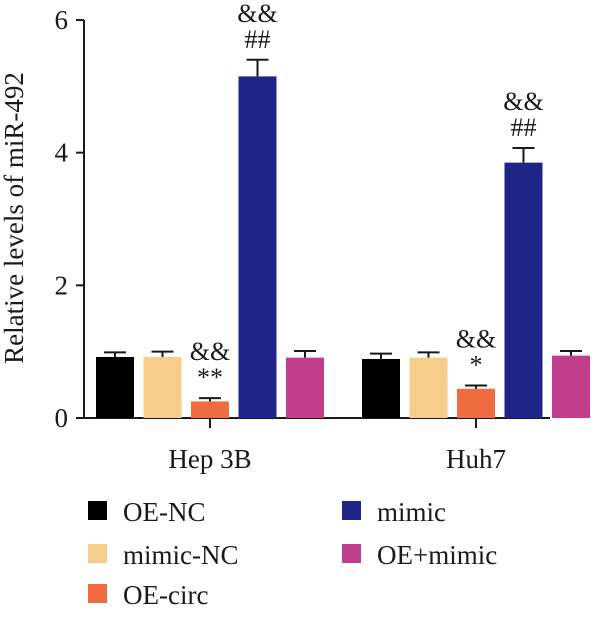 This screenshot has height=620, width=600. I want to click on bar-hep-3b-oe-mimic, so click(305, 387).